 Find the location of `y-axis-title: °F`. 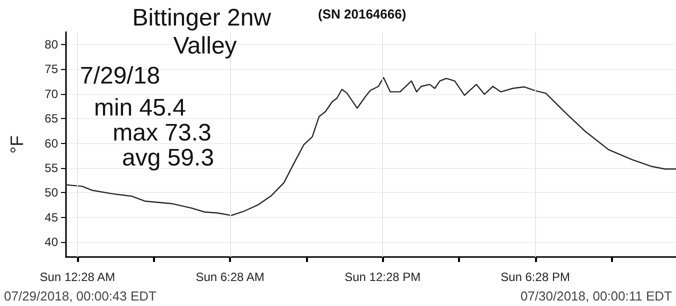

y-axis-title: °F is located at coordinates (17, 144).